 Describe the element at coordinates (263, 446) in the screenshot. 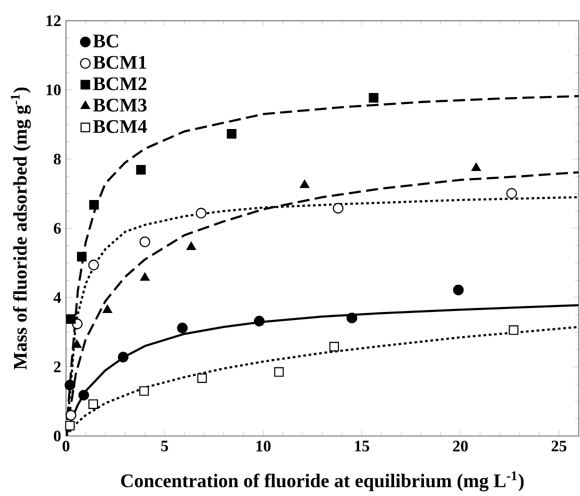

I see `x-tick-label: 10` at that location.